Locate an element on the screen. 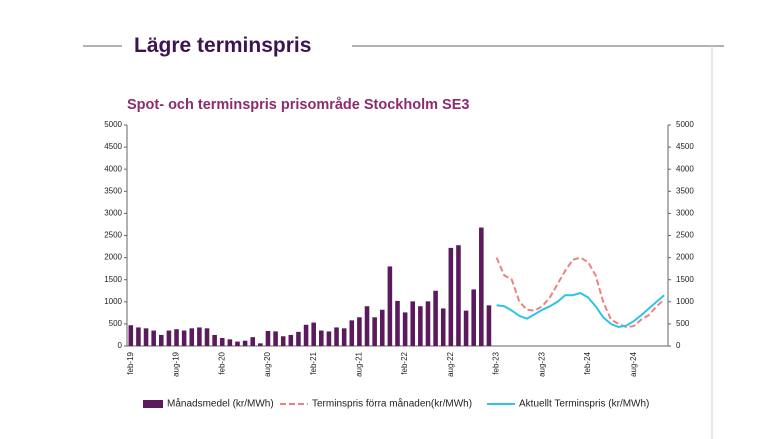 Image resolution: width=780 pixels, height=439 pixels. y-tick-label: 3500 is located at coordinates (113, 190).